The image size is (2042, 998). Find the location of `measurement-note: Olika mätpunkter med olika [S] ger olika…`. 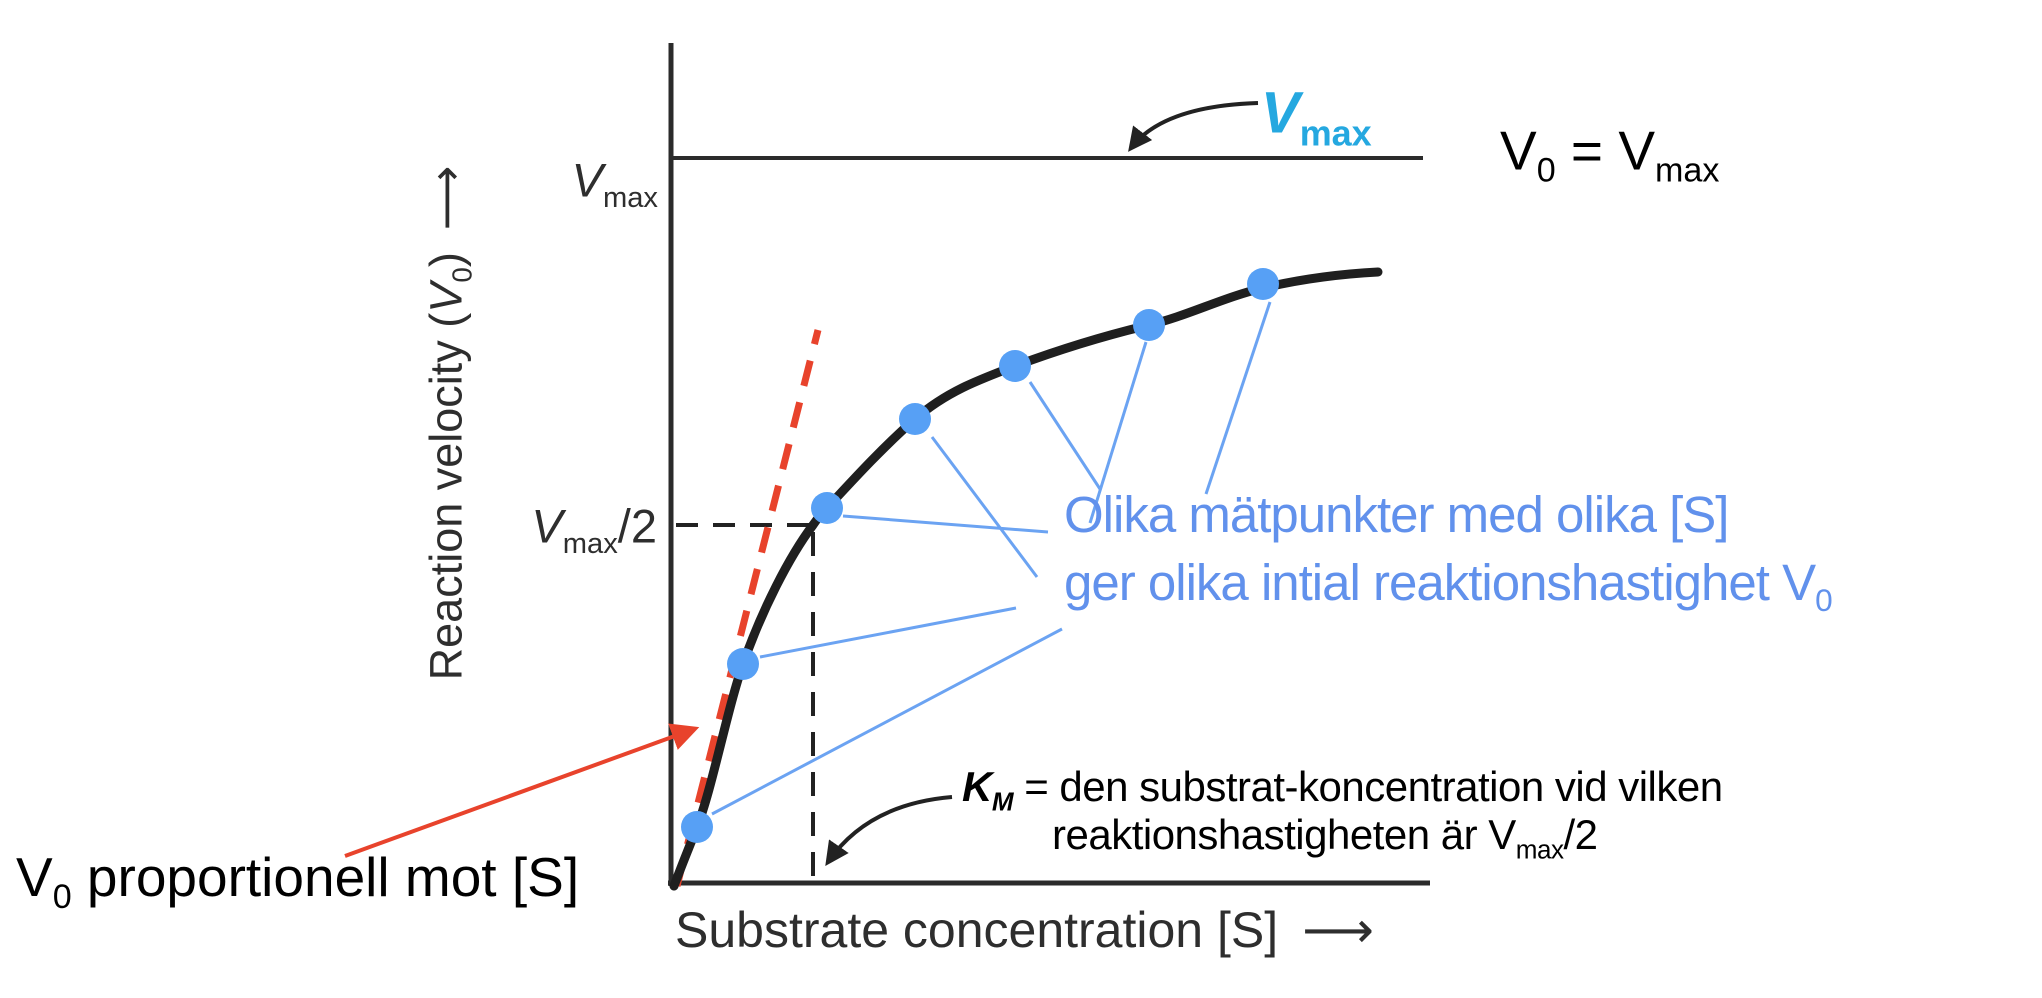

measurement-note: Olika mätpunkter med olika [S] ger olika… is located at coordinates (1448, 550).